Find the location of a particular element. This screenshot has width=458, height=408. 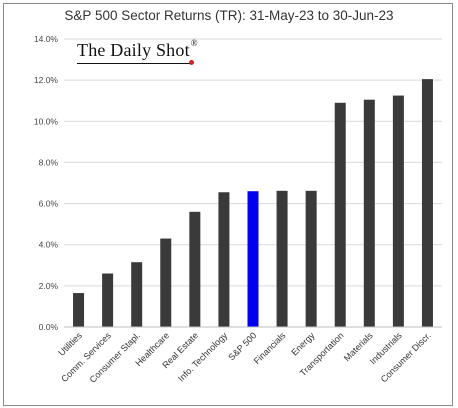

x-category-label: Energy is located at coordinates (303, 344).